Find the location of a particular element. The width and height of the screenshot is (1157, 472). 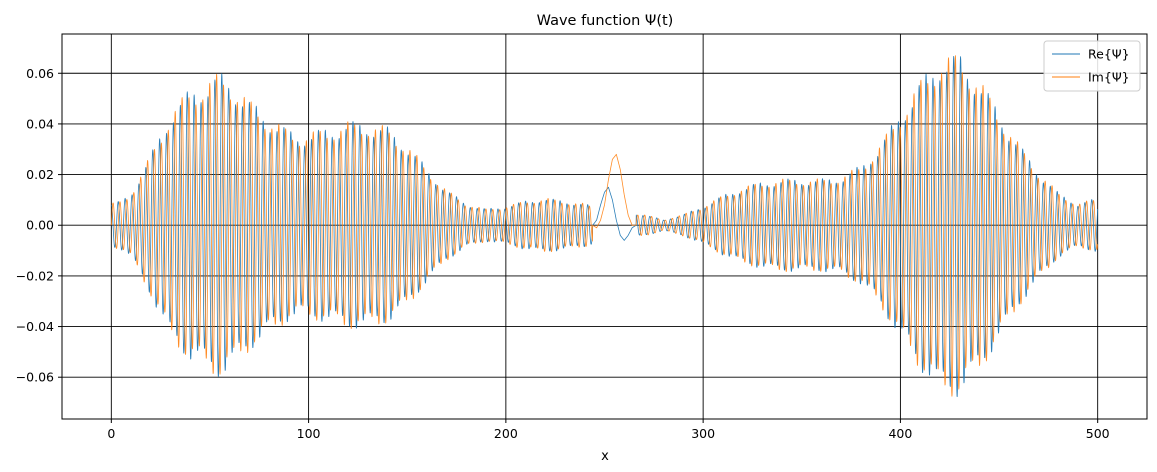

x-tick-label: 400 is located at coordinates (900, 433).